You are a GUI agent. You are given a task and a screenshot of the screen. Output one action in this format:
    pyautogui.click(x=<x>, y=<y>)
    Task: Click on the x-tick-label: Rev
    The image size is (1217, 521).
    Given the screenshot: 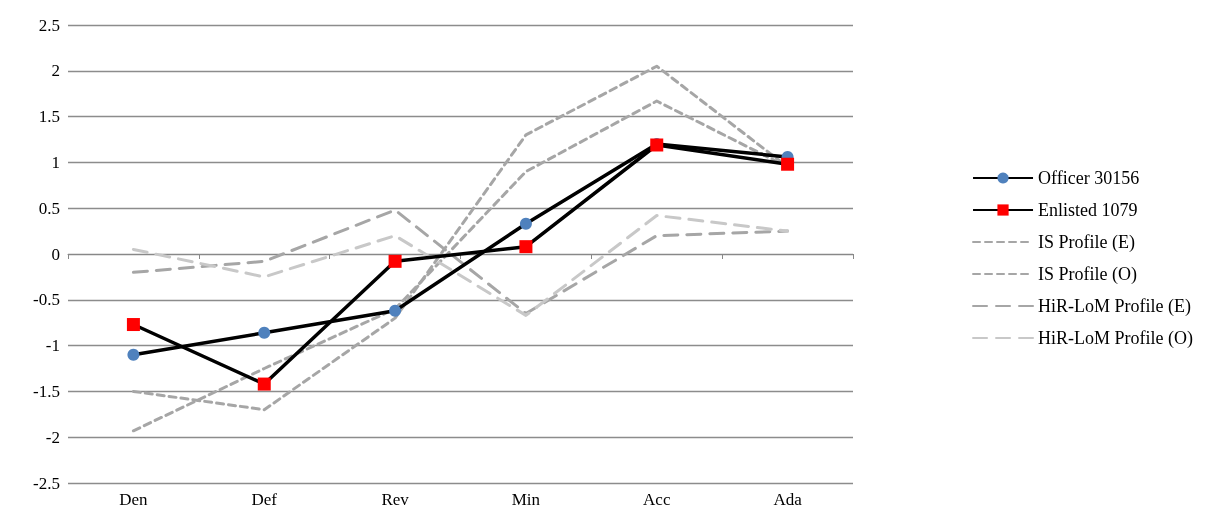 What is the action you would take?
    pyautogui.click(x=395, y=499)
    